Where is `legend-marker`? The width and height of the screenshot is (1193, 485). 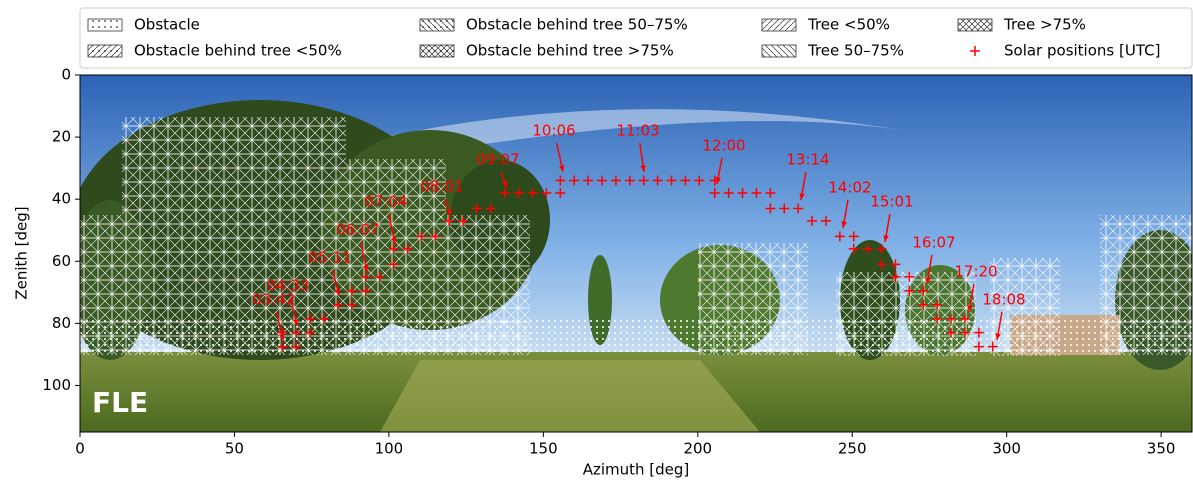
legend-marker is located at coordinates (975, 51).